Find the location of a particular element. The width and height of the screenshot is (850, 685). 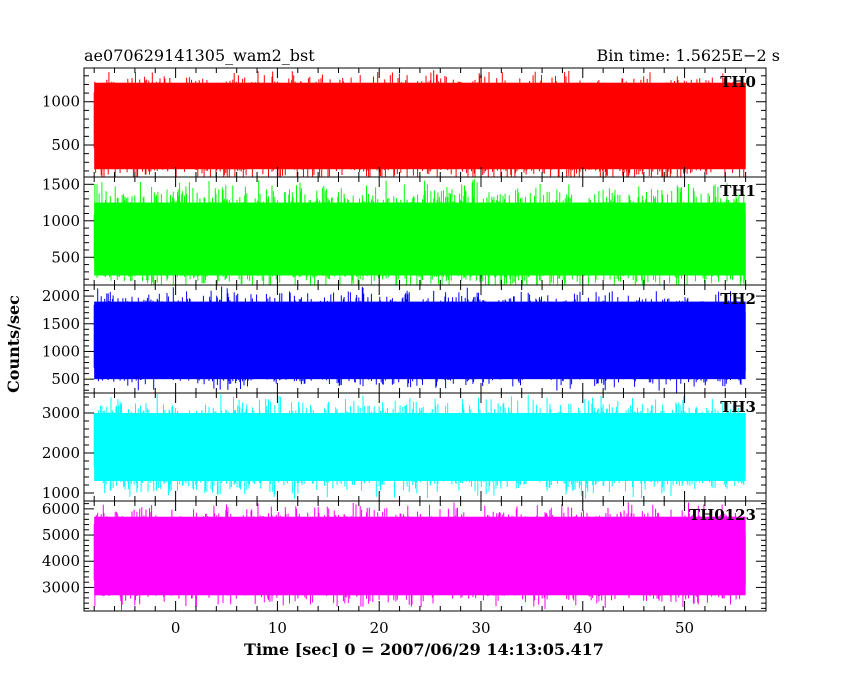

chart-title-left: ae070629141305_wam2_bst is located at coordinates (199, 55).